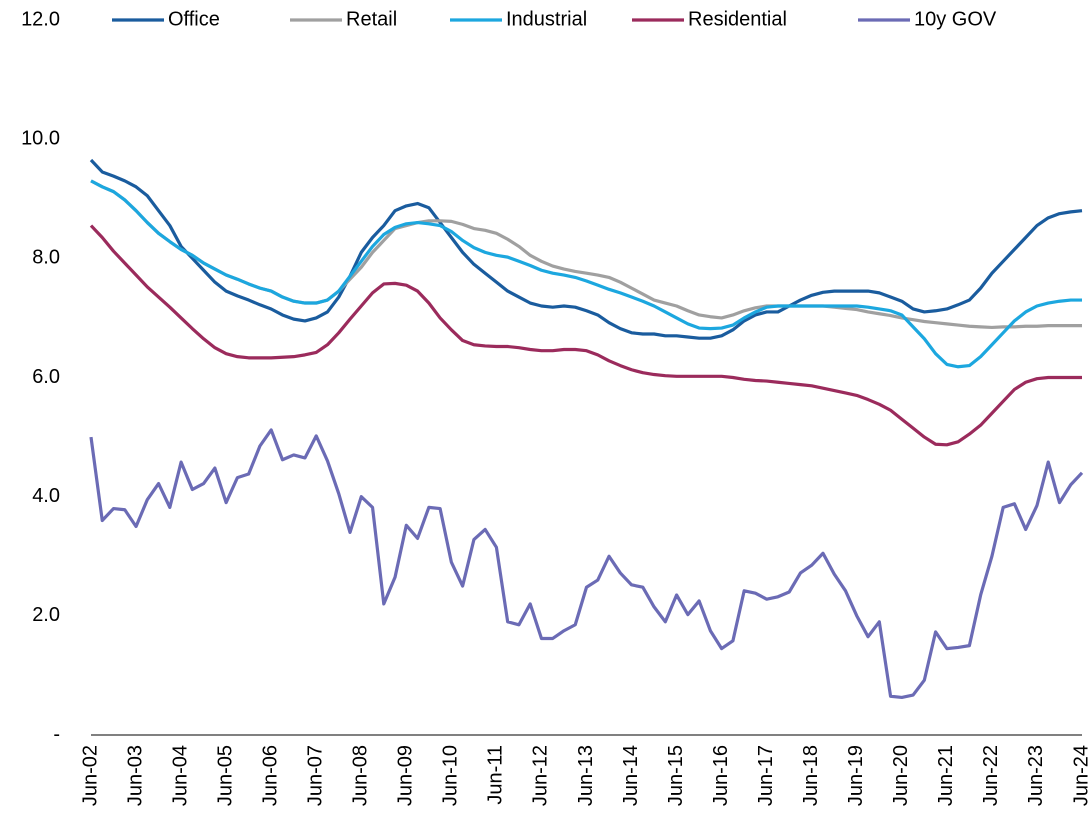 The width and height of the screenshot is (1092, 835). Describe the element at coordinates (180, 775) in the screenshot. I see `x-tick-label: Jun-04` at that location.